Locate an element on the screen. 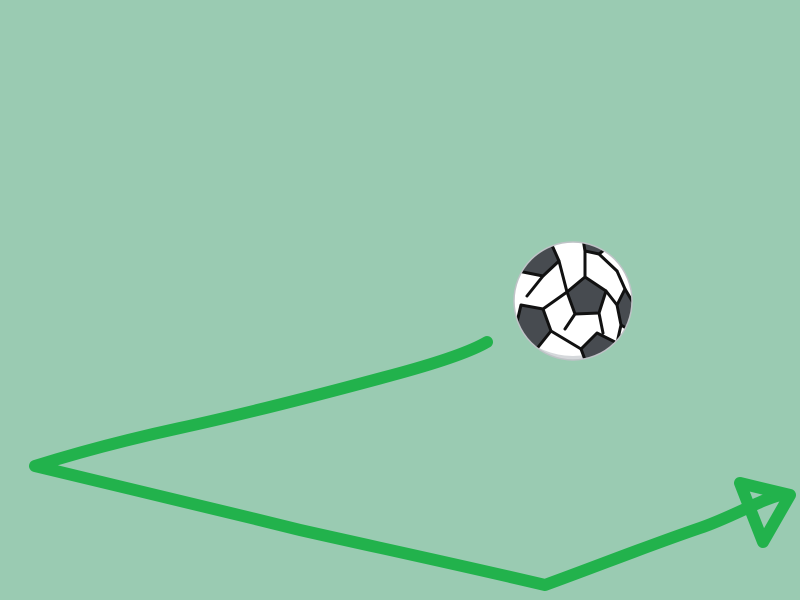 This screenshot has height=600, width=800. arrowhead-icon is located at coordinates (765, 512).